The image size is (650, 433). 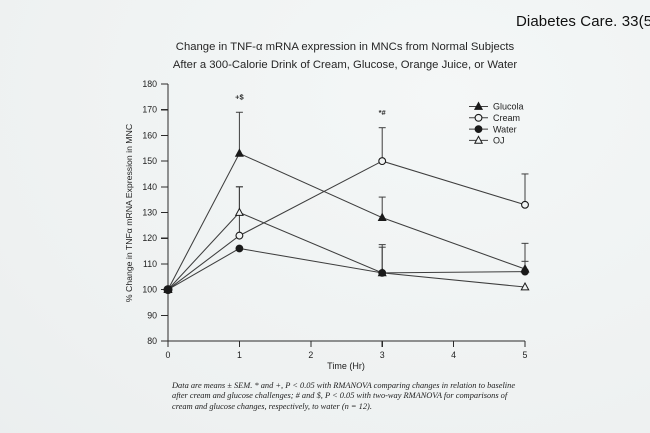 What do you see at coordinates (149, 238) in the screenshot?
I see `y-tick-label: 120` at bounding box center [149, 238].